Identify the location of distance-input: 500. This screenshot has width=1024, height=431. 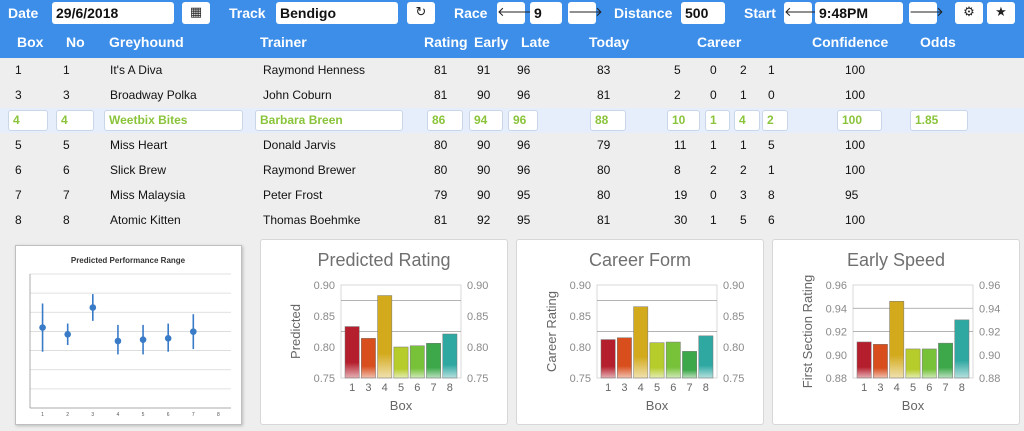
(703, 13).